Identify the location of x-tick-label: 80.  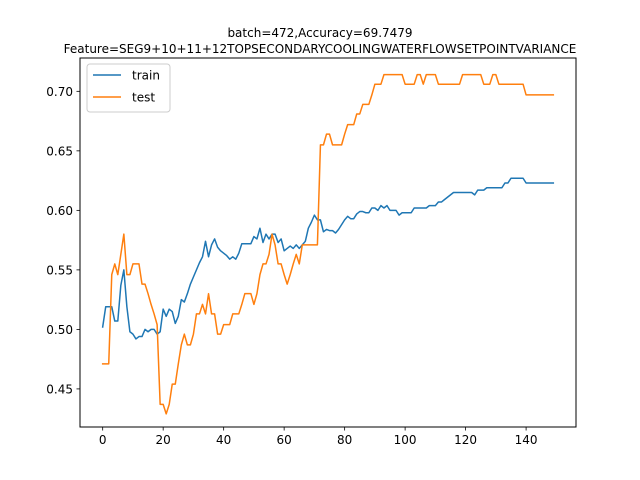
(344, 440).